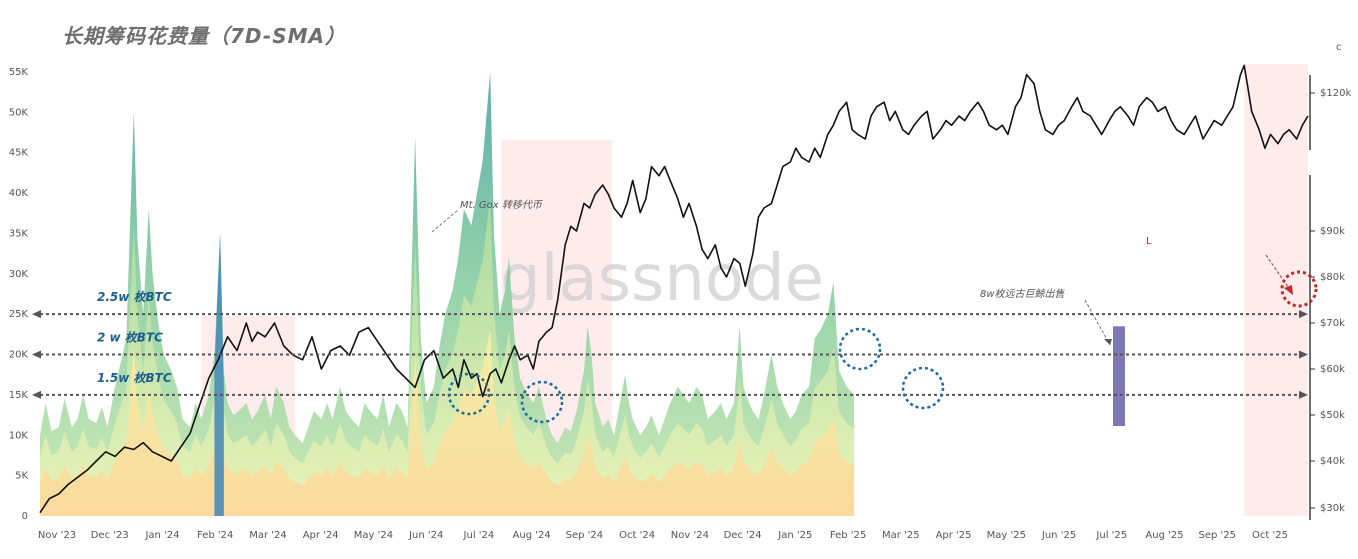  I want to click on x-tick-15: Feb '25, so click(848, 535).